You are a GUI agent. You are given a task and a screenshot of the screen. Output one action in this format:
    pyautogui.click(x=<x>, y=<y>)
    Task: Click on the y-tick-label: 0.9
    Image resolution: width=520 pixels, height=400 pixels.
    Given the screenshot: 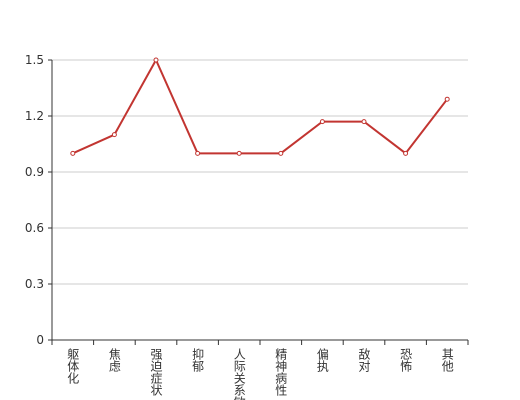 What is the action you would take?
    pyautogui.click(x=34, y=172)
    